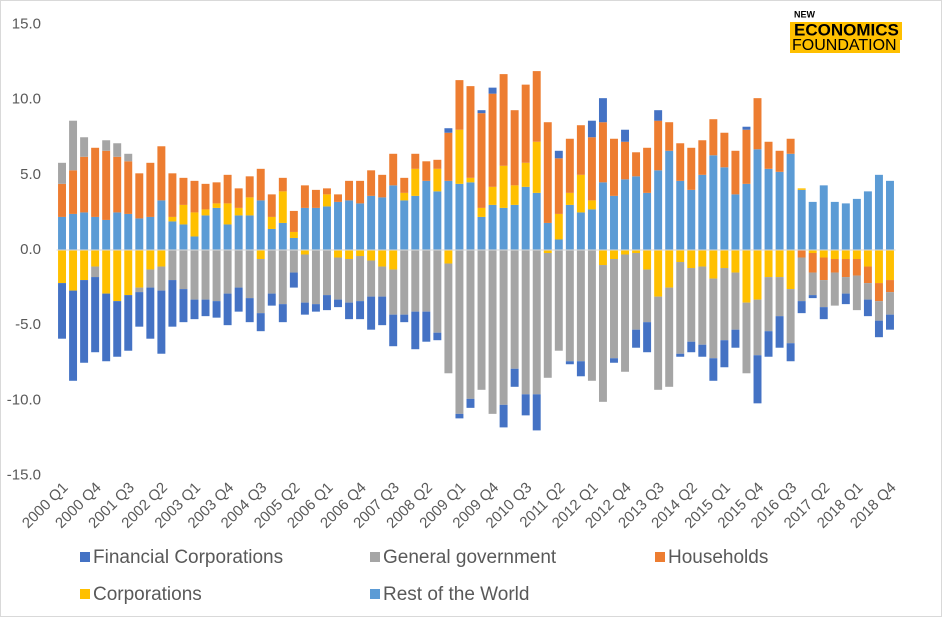 This screenshot has height=617, width=942. Describe the element at coordinates (24, 474) in the screenshot. I see `y-tick-label: -15.0` at that location.